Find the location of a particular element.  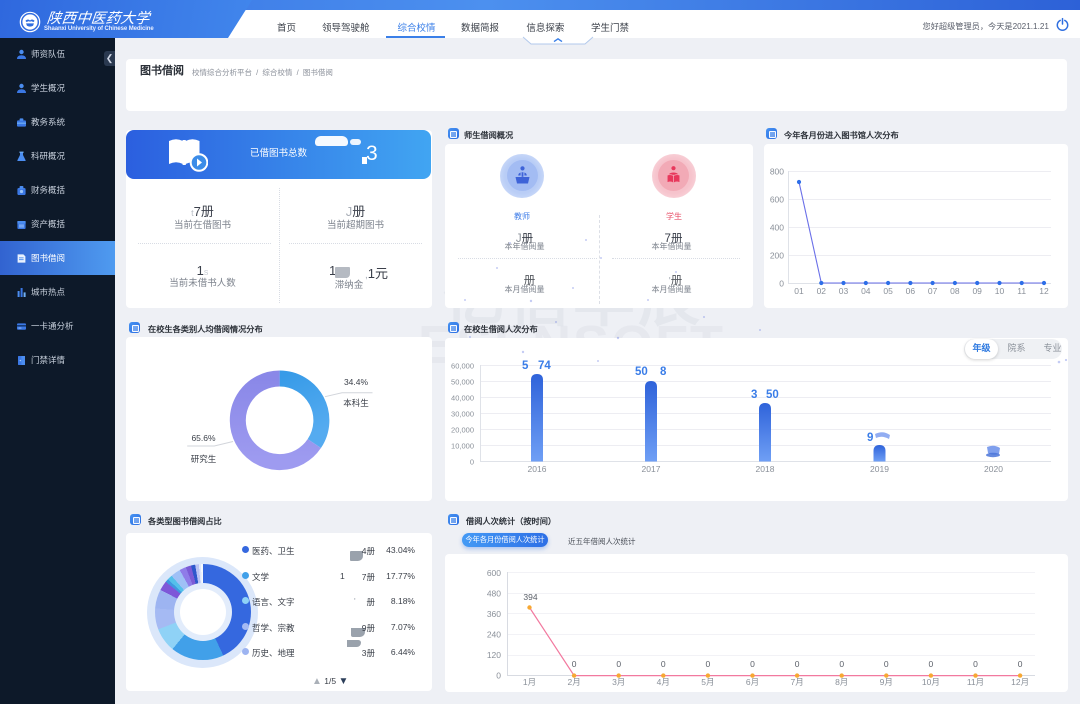

svg-text: 10 is located at coordinates (1000, 291).